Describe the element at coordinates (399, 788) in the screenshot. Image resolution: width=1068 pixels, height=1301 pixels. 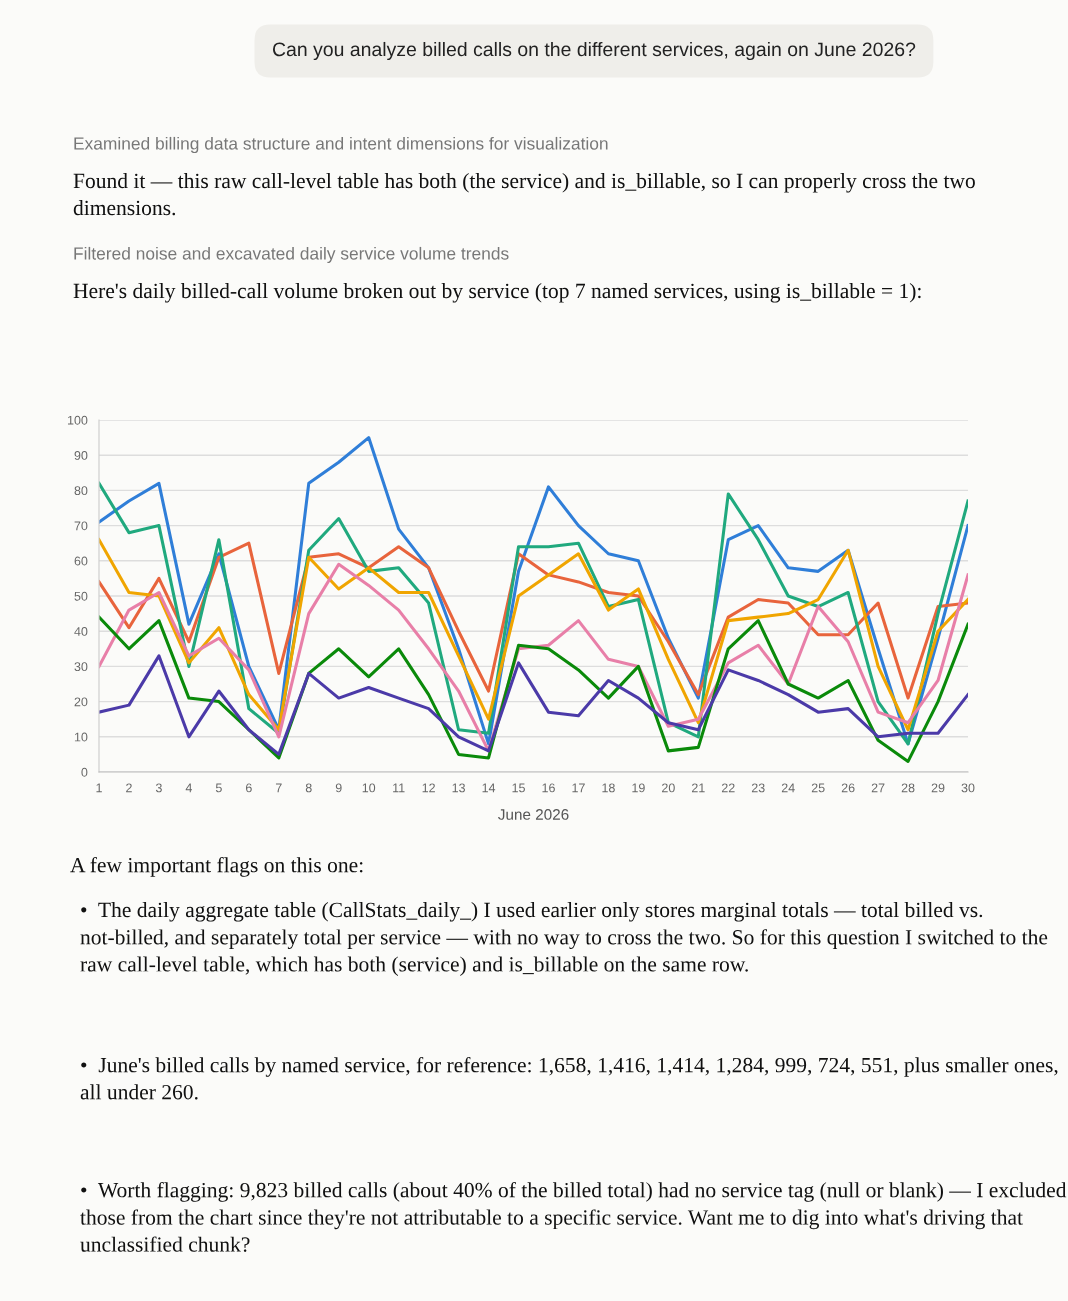
I see `x-tick-label: 11` at that location.